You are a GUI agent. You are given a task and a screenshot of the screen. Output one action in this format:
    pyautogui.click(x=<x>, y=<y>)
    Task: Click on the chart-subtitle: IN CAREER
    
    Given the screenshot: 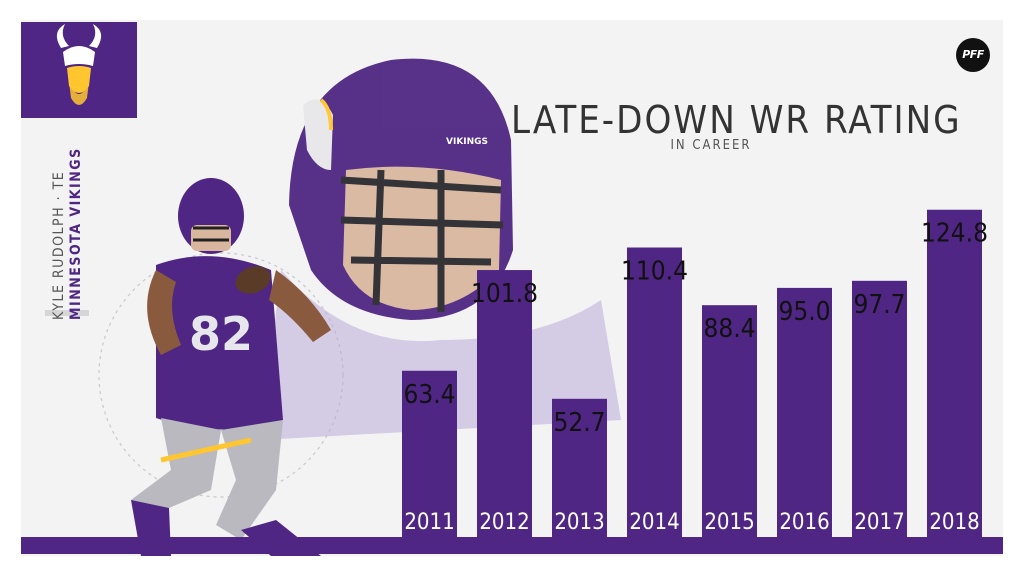 What is the action you would take?
    pyautogui.click(x=711, y=145)
    